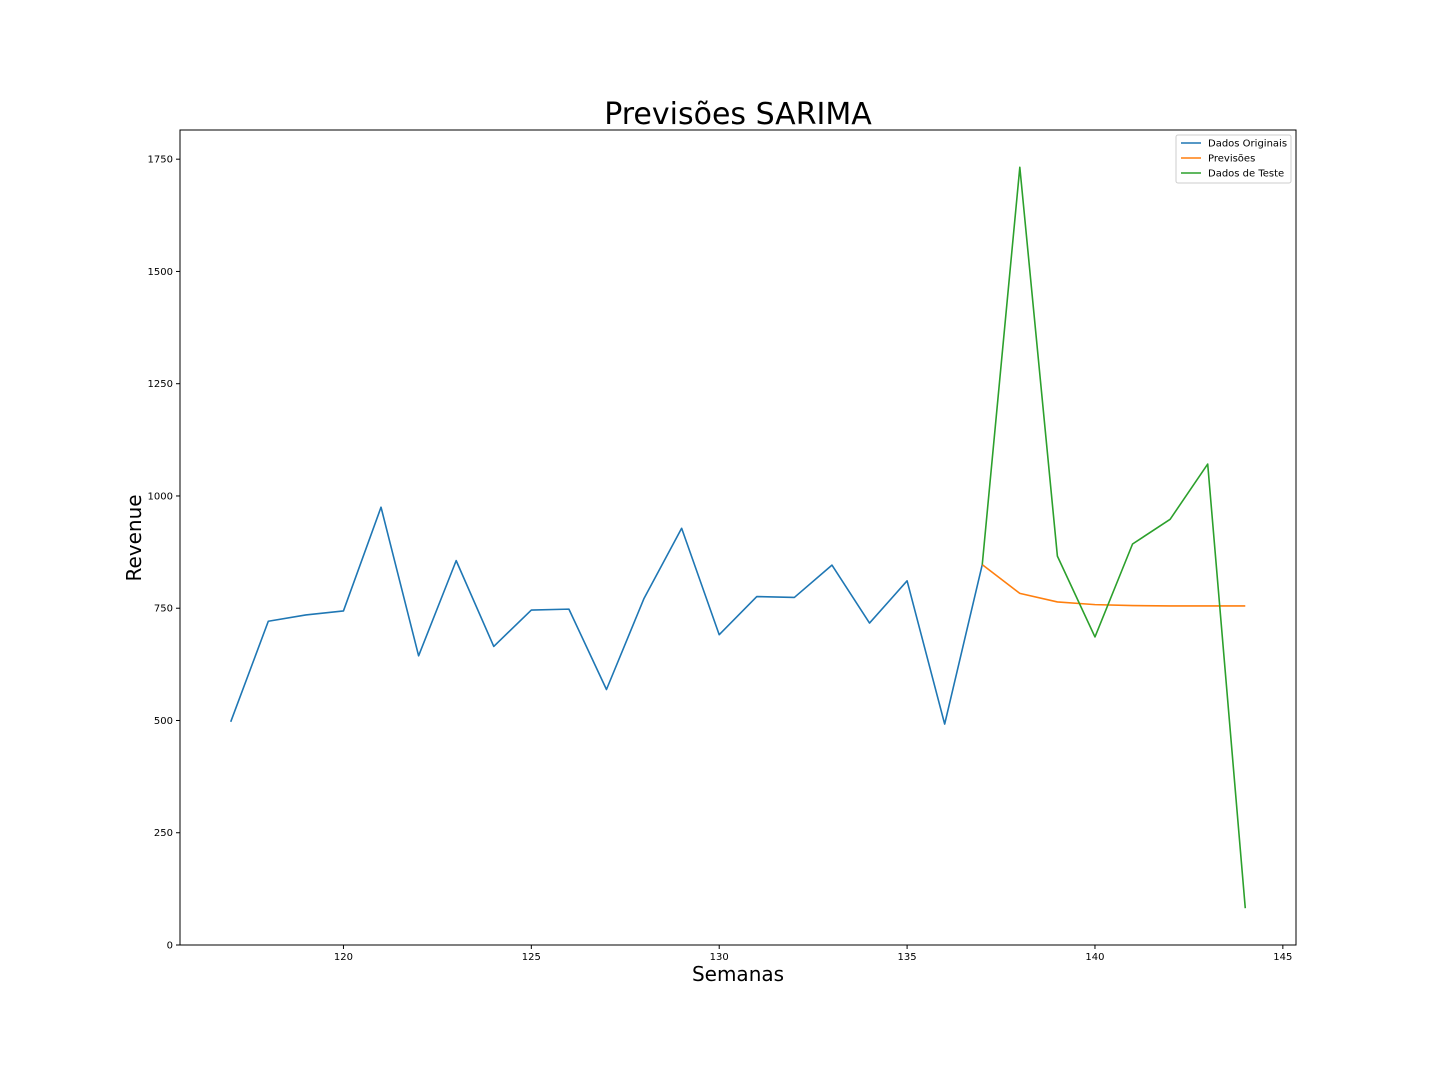 Image resolution: width=1440 pixels, height=1080 pixels. Describe the element at coordinates (719, 957) in the screenshot. I see `x-tick-label: 130` at that location.